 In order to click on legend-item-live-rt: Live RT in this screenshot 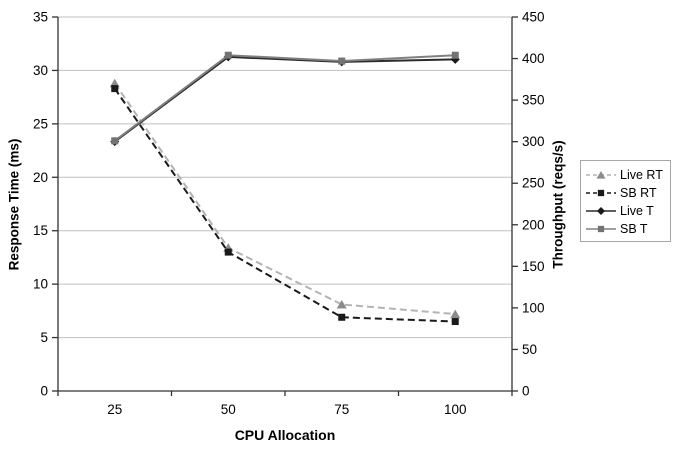, I will do `click(628, 175)`.